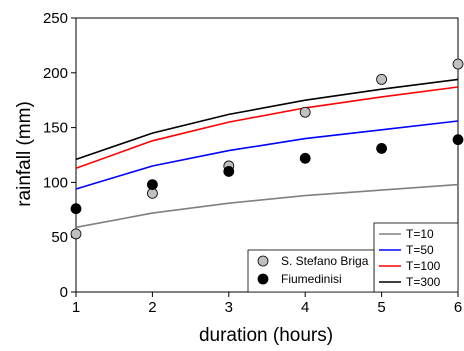 The width and height of the screenshot is (464, 351). Describe the element at coordinates (55, 73) in the screenshot. I see `y-tick-label: 200` at that location.